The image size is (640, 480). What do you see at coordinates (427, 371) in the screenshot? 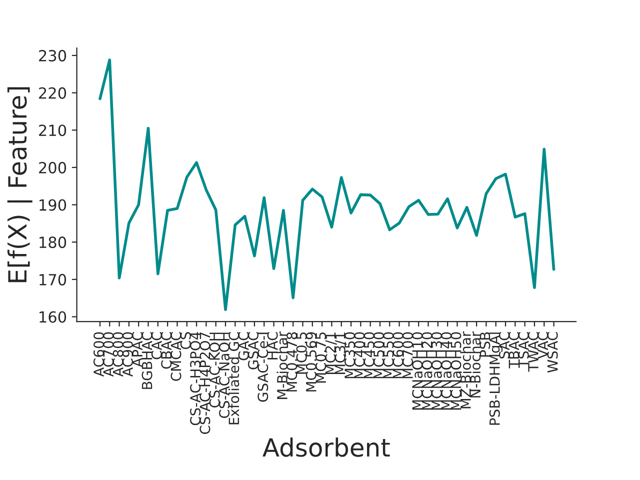
I see `x-tick-label: MCNaOH20` at bounding box center [427, 371].